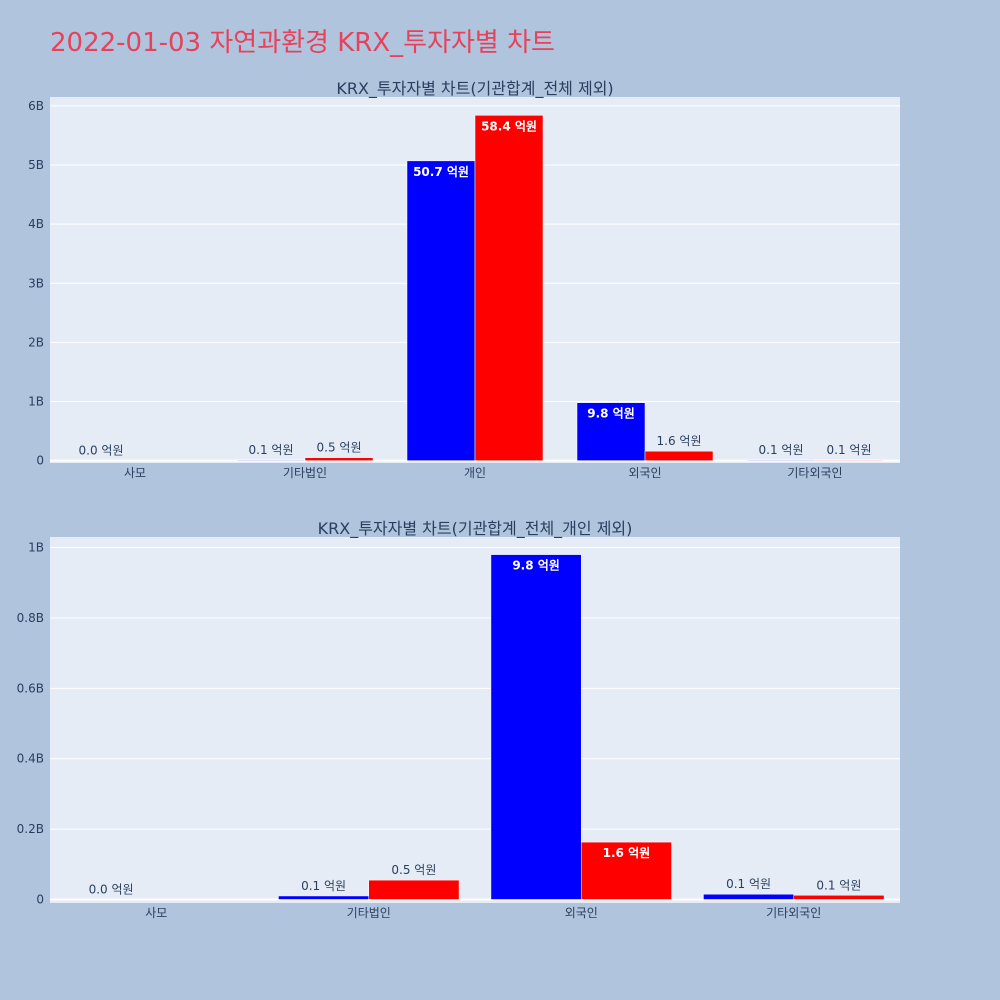  Describe the element at coordinates (413, 870) in the screenshot. I see `chart-2-data-label: 0.5 억원` at that location.